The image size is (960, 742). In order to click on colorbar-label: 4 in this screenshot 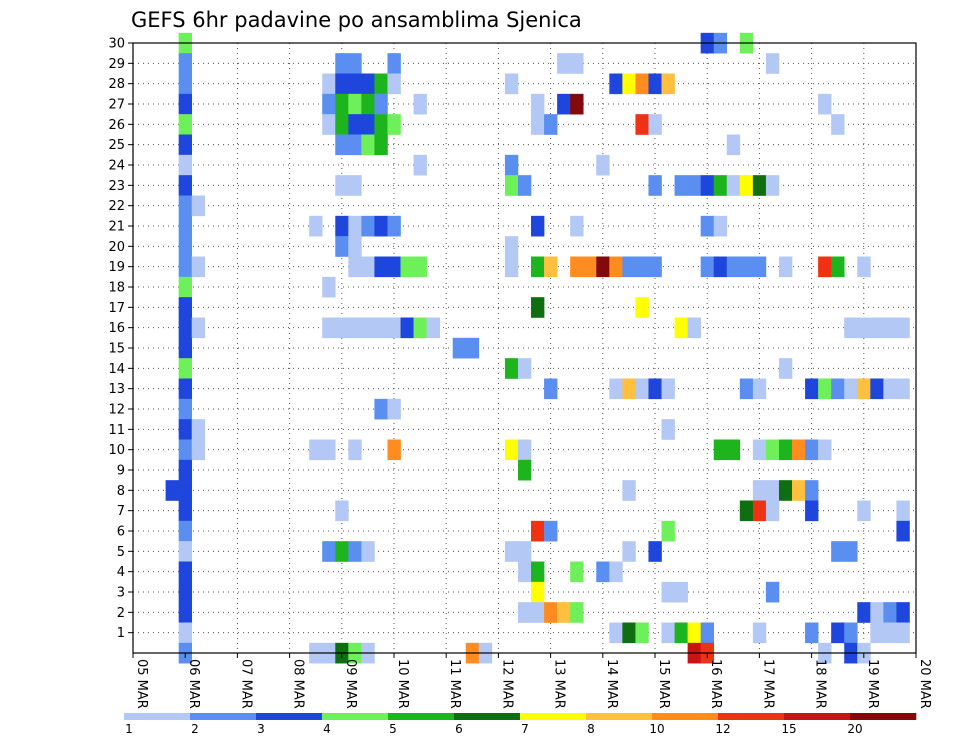, I will do `click(327, 729)`.